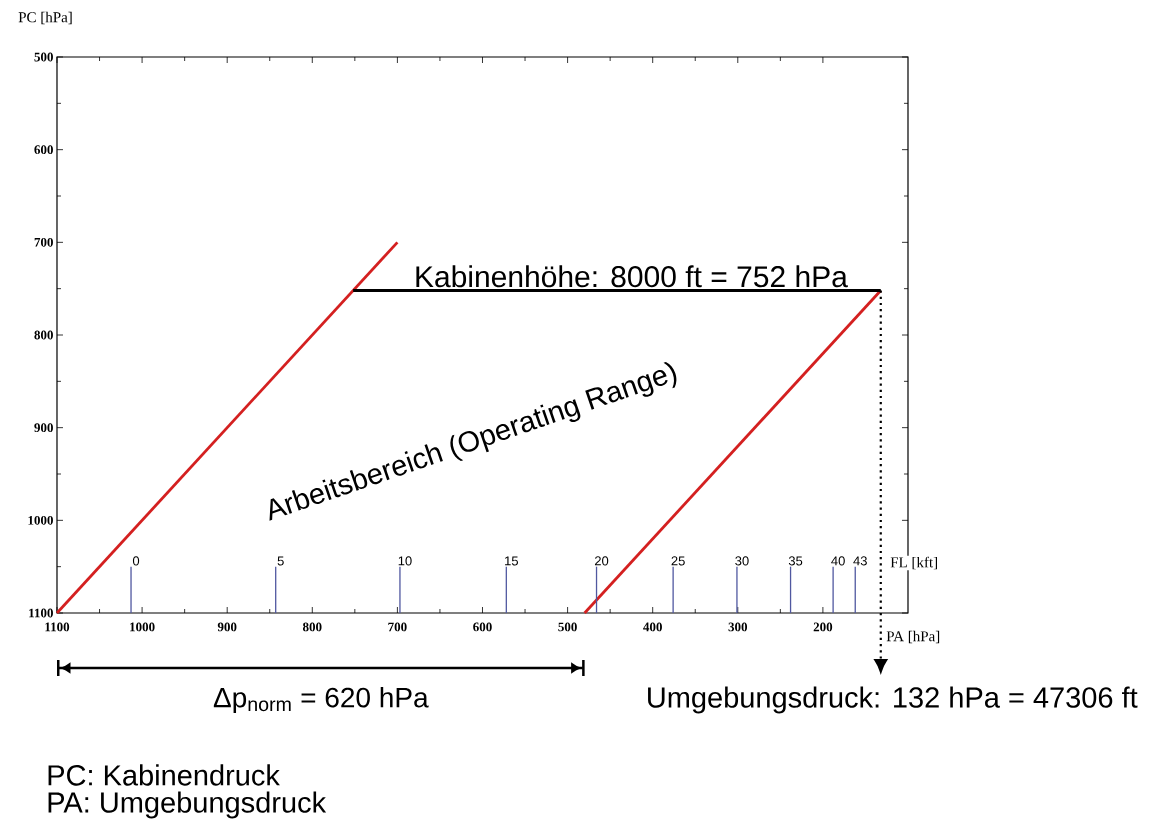 The height and width of the screenshot is (825, 1156). What do you see at coordinates (742, 561) in the screenshot?
I see `annotation: 30` at bounding box center [742, 561].